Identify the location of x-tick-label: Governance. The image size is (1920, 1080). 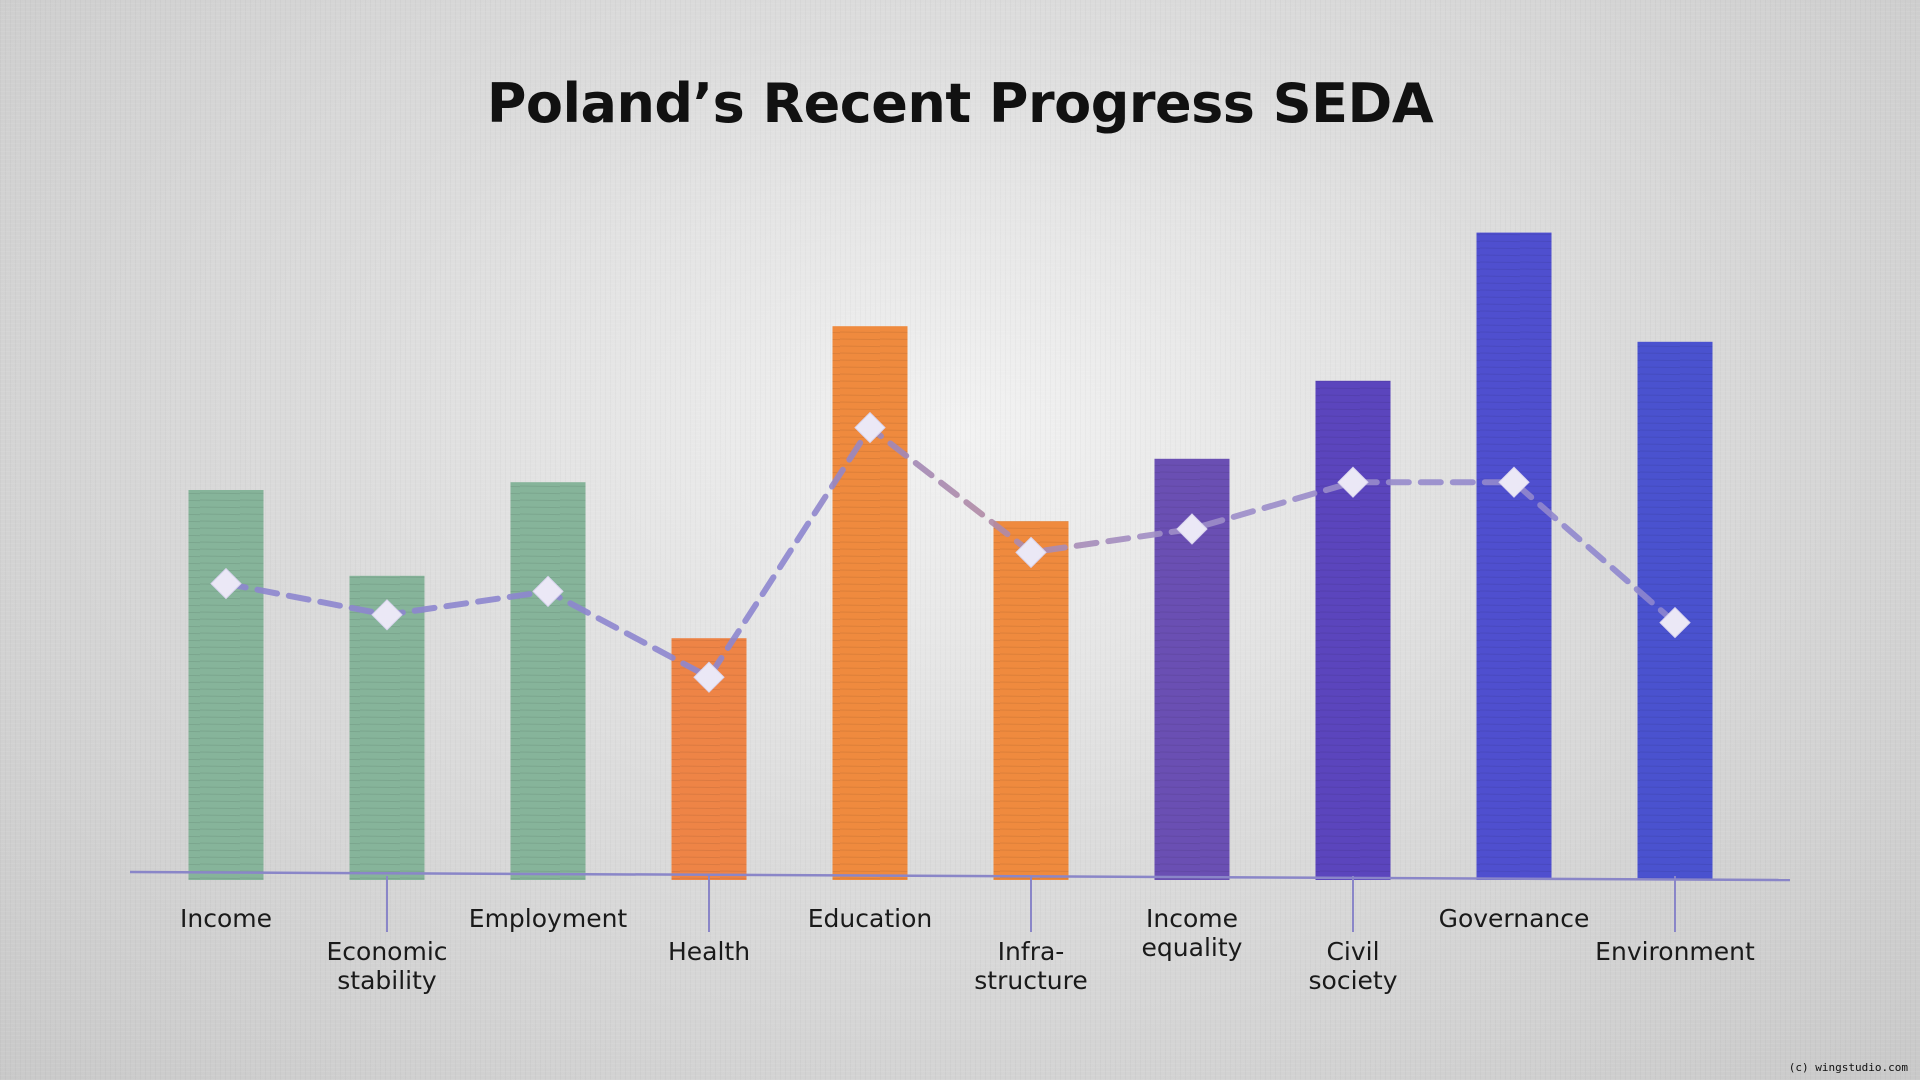
(1514, 918).